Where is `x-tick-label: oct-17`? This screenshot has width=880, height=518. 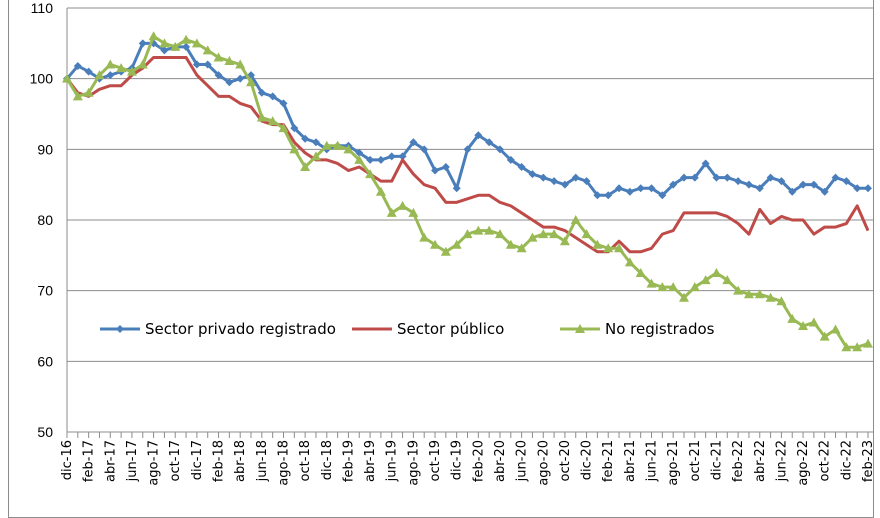
x-tick-label: oct-17 is located at coordinates (175, 460).